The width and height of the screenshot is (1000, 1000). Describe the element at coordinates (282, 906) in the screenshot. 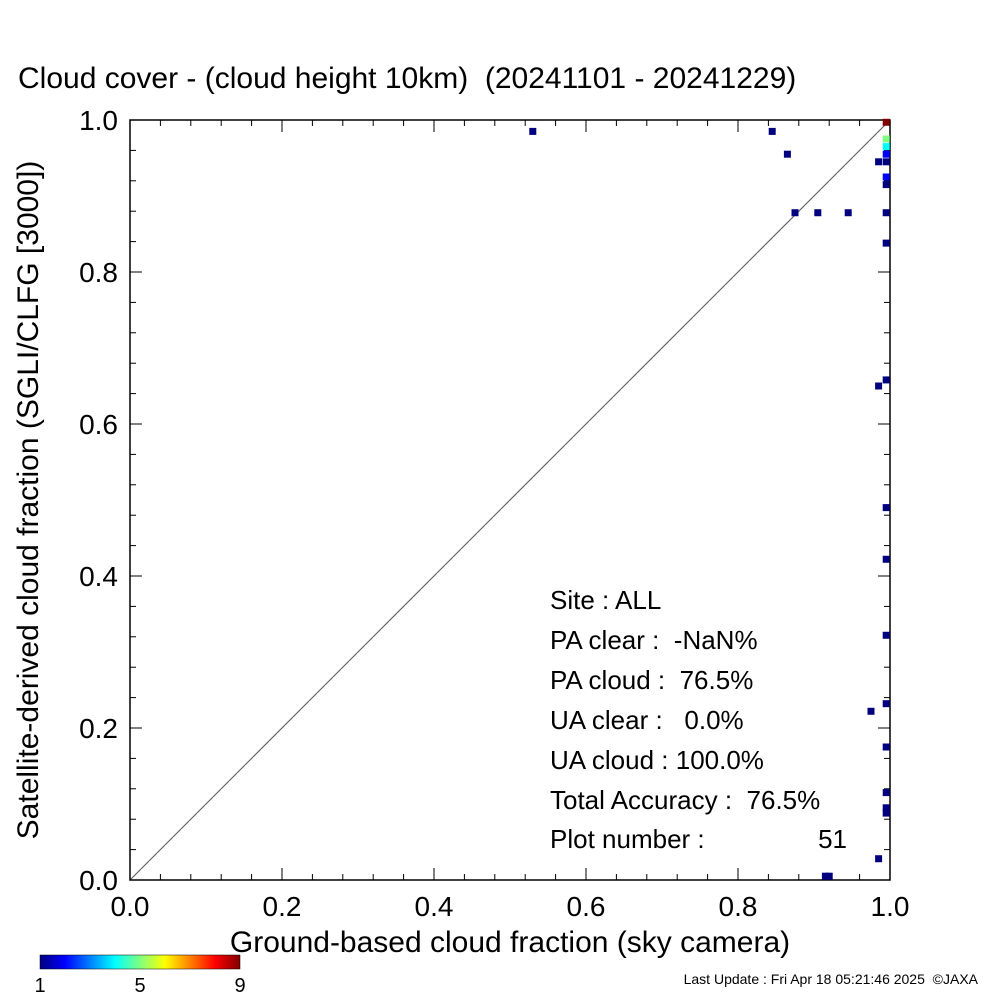

I see `x-tick-label: 0.2` at that location.